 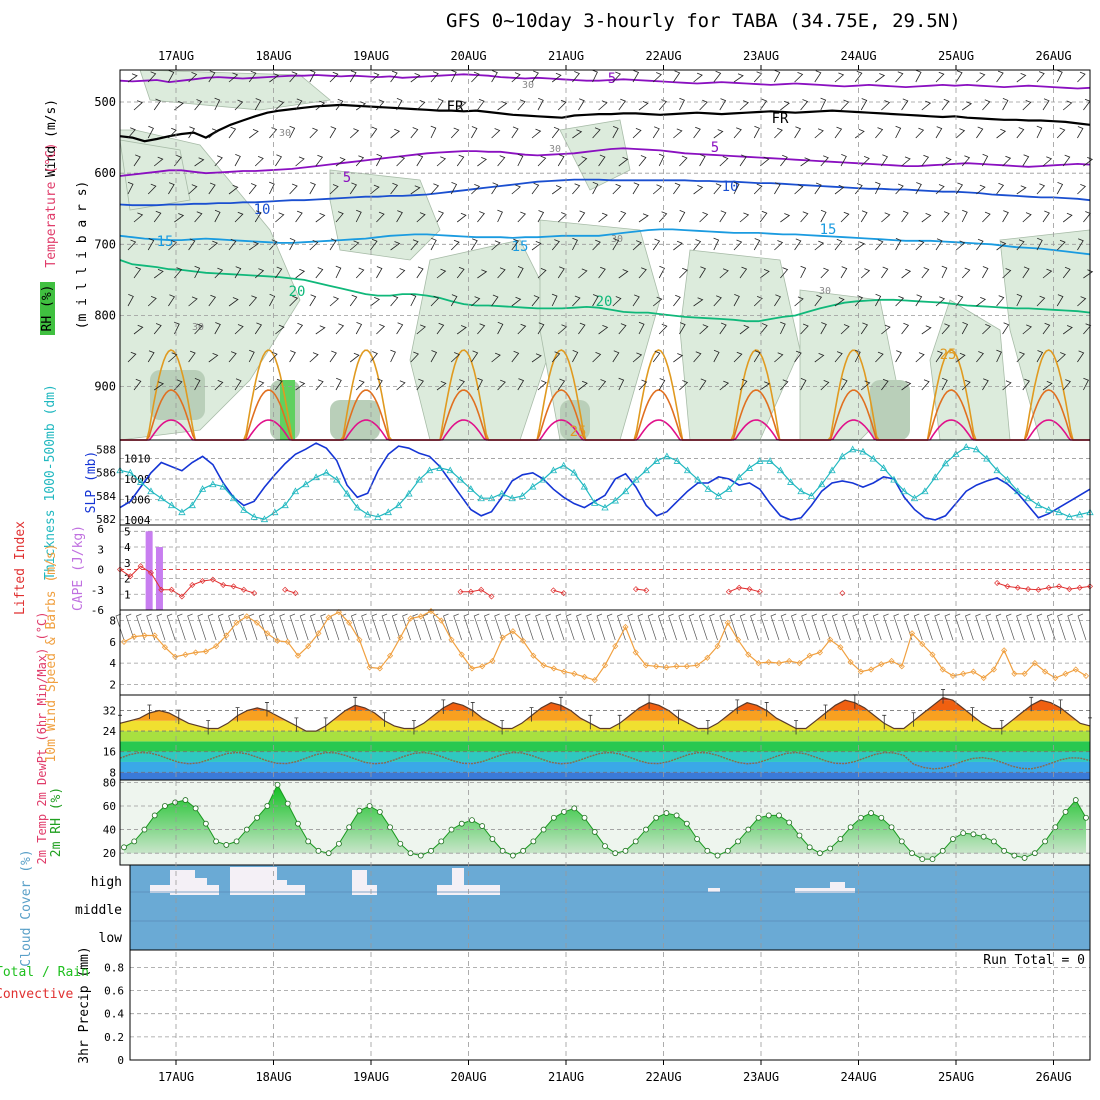 I want to click on cape-tick-label: 3, so click(x=127, y=563).